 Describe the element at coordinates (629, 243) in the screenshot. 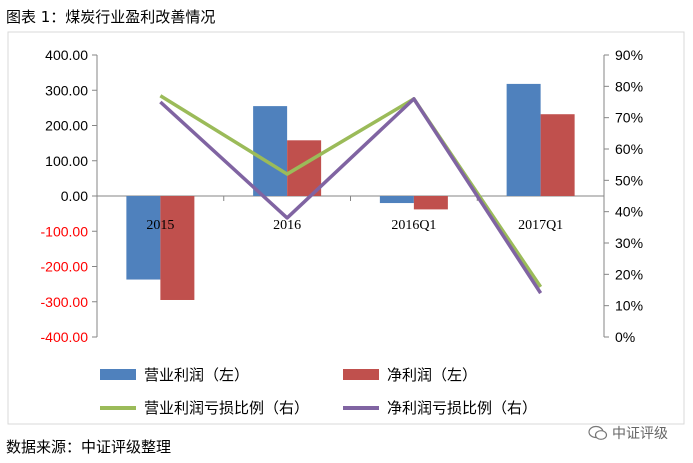

I see `right-tick-label: 30%` at that location.